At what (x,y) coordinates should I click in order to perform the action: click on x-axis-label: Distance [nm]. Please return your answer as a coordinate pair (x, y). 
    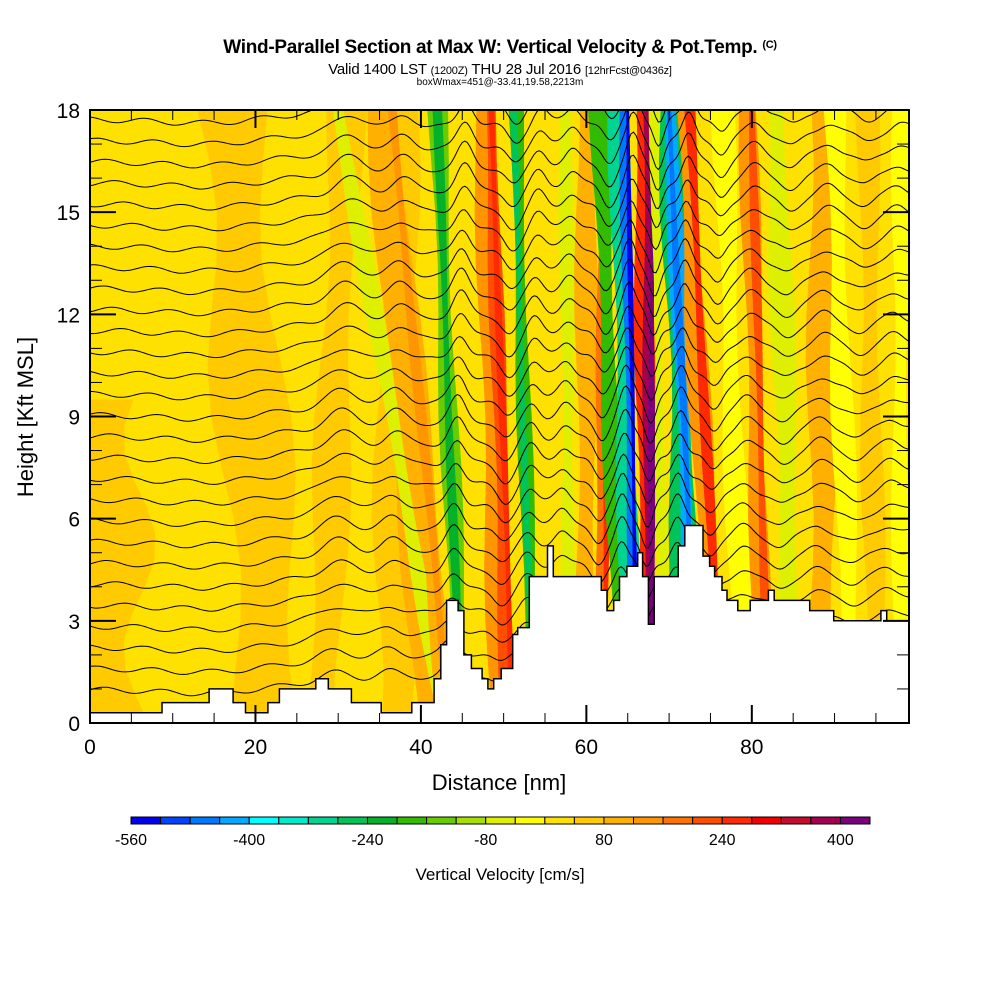
    Looking at the image, I should click on (499, 782).